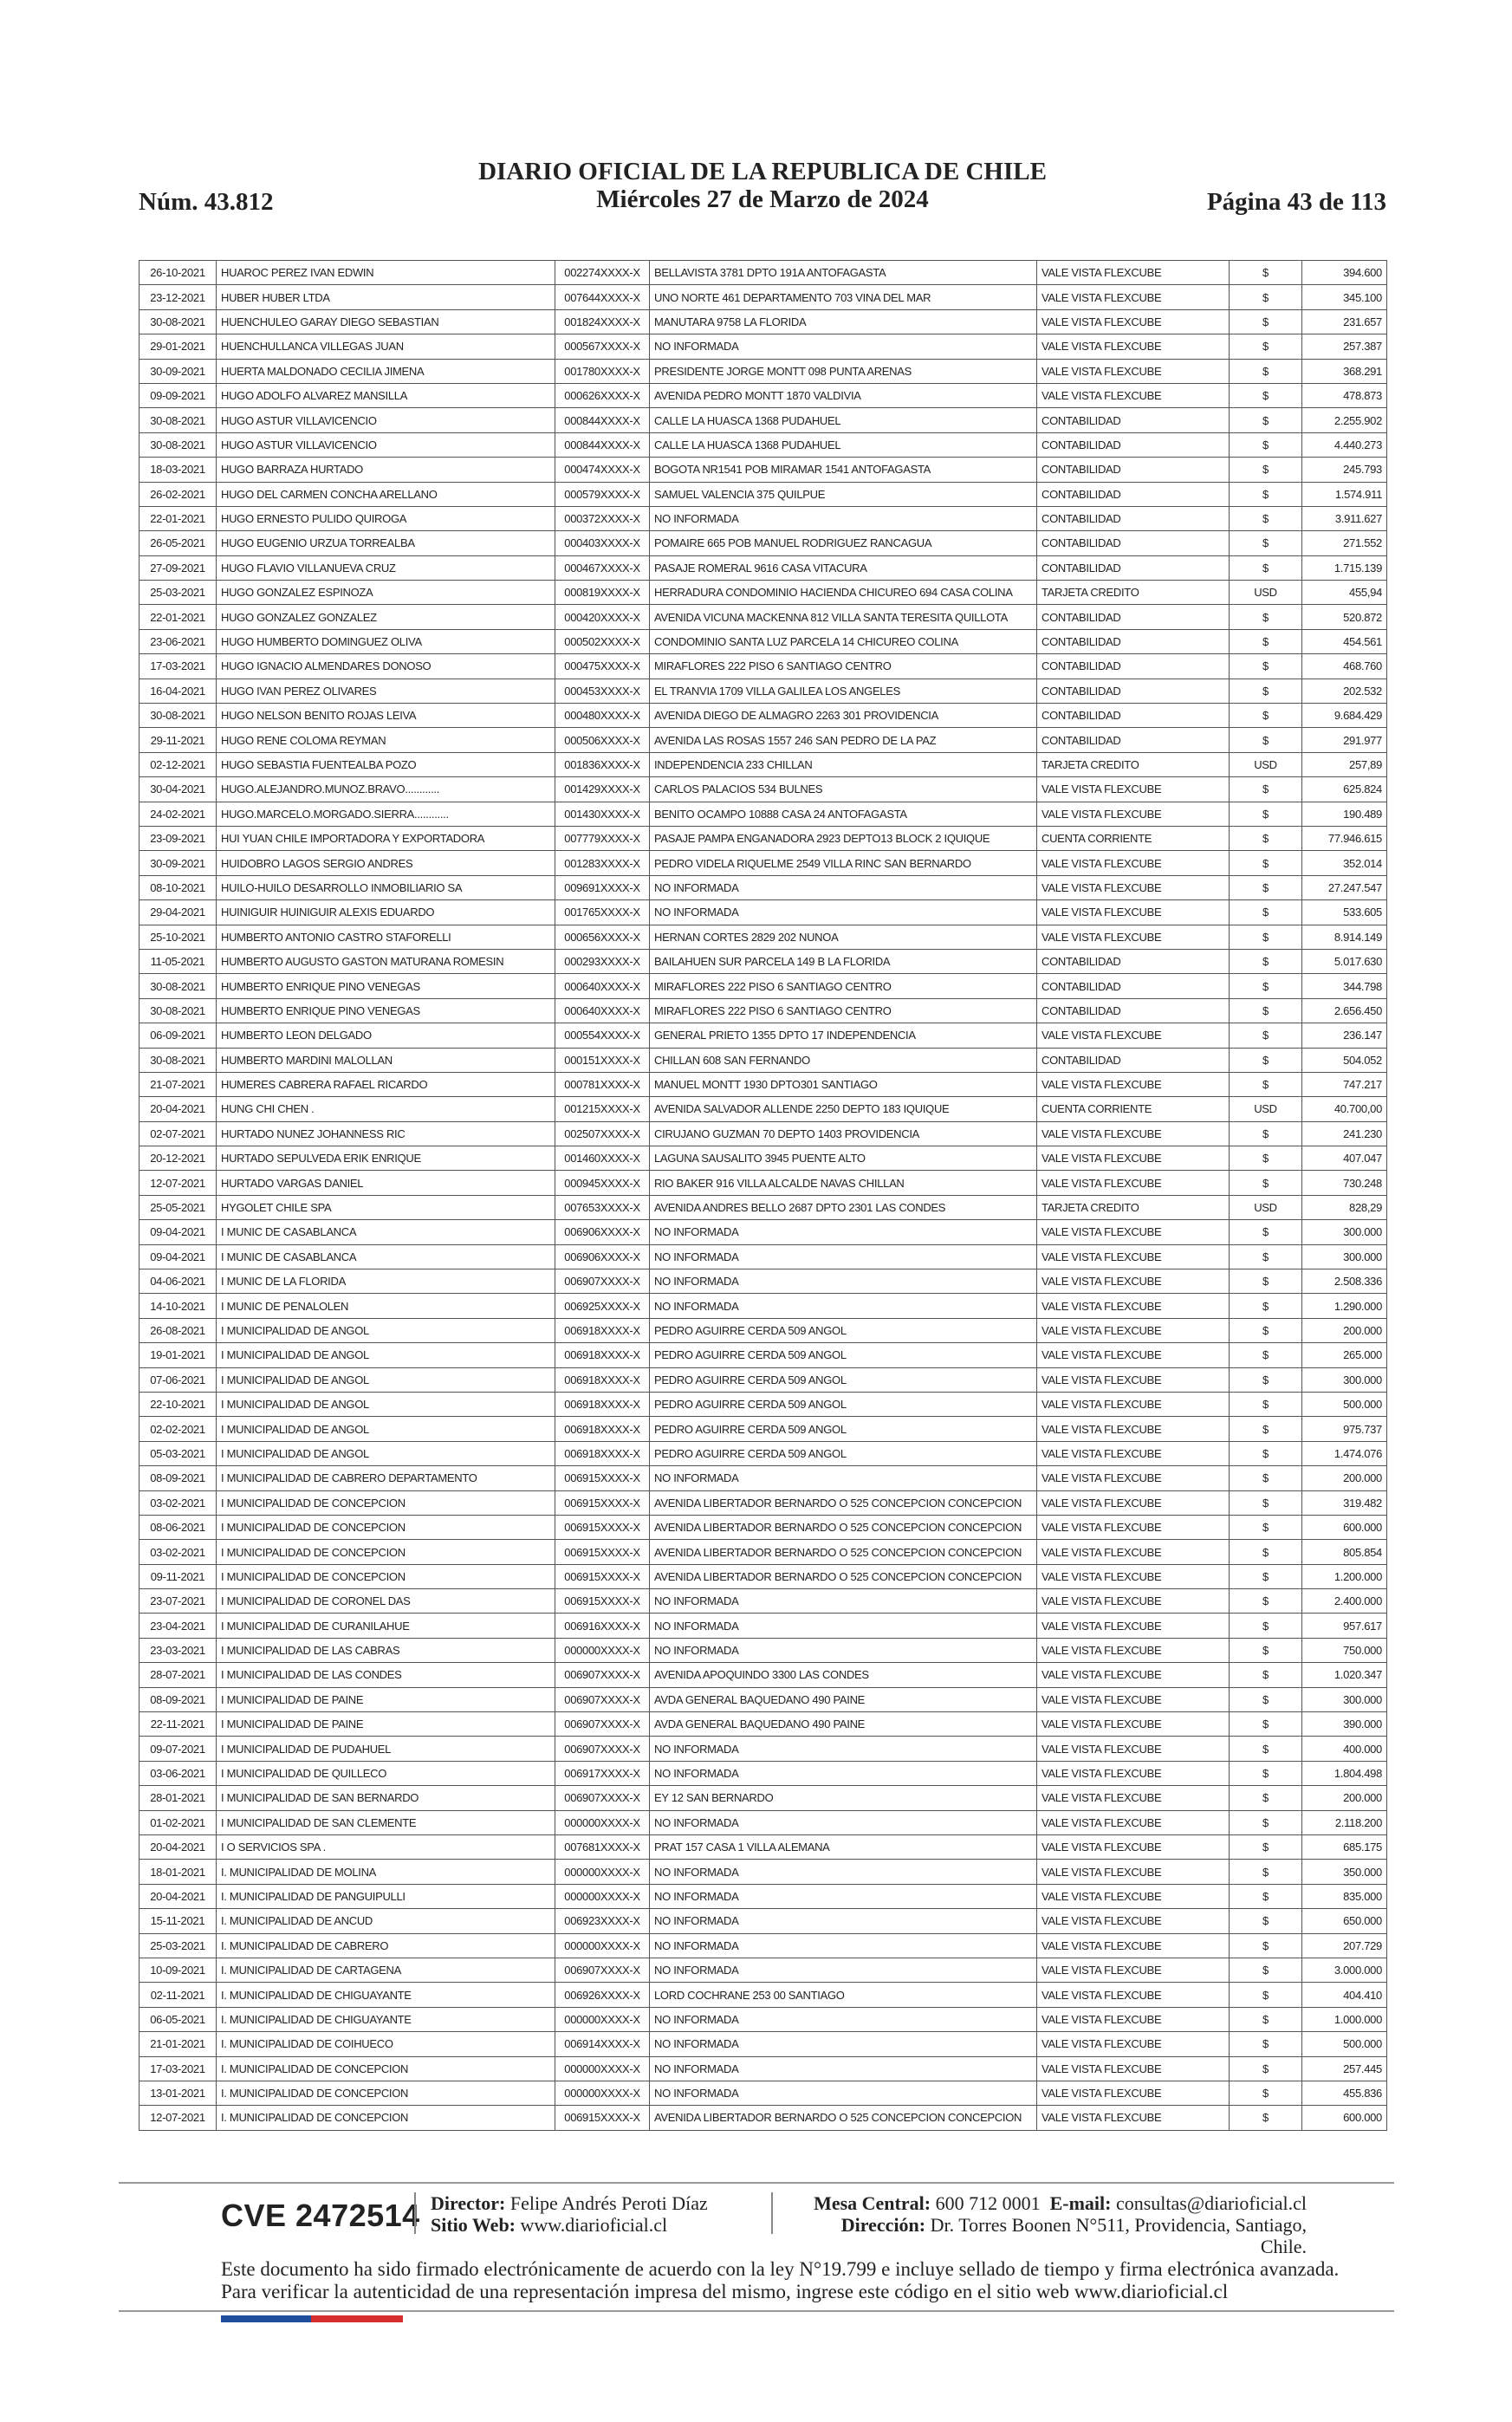 The width and height of the screenshot is (1512, 2422). Describe the element at coordinates (756, 2311) in the screenshot. I see `footer-rule` at that location.